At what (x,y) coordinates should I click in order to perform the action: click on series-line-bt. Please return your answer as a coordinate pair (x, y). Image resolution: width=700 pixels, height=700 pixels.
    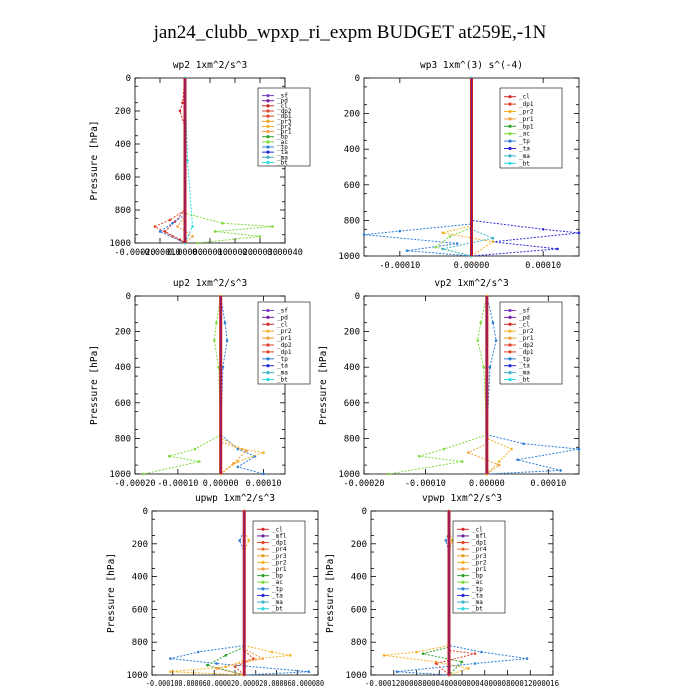
    Looking at the image, I should click on (189, 160).